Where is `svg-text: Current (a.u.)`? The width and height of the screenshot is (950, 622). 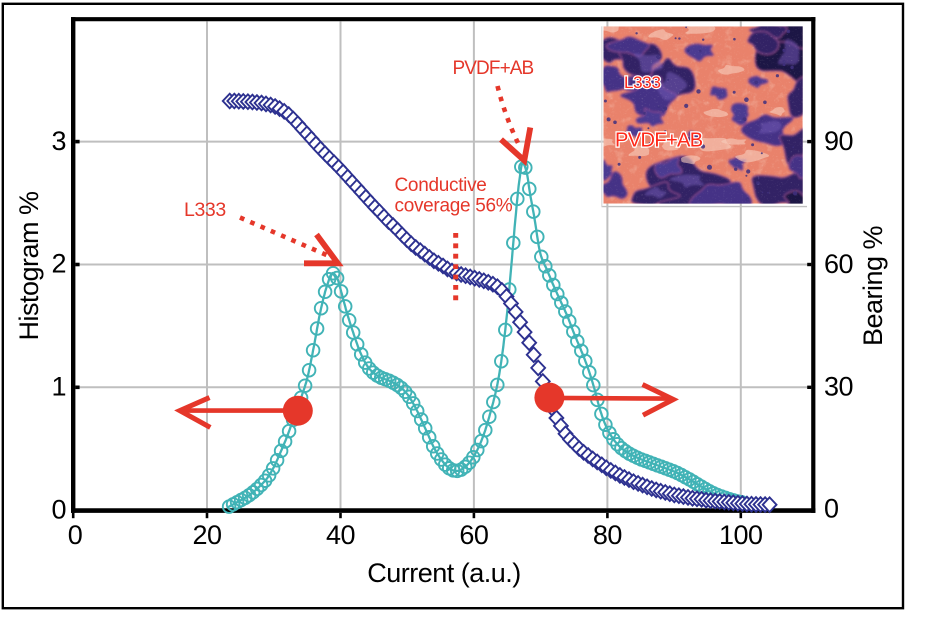
svg-text: Current (a.u.) is located at coordinates (444, 573).